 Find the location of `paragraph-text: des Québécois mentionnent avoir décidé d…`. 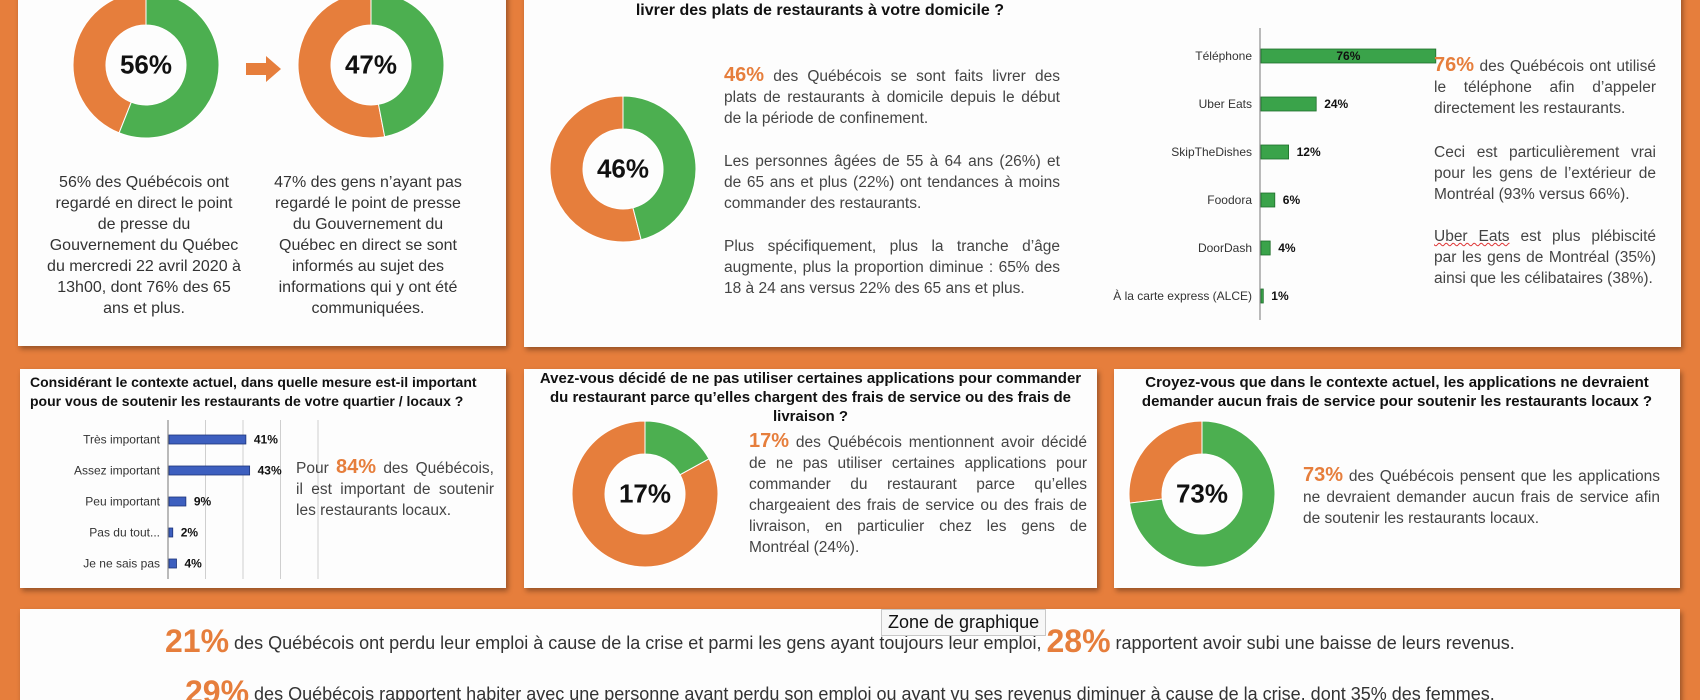

paragraph-text: des Québécois mentionnent avoir décidé d… is located at coordinates (918, 495).